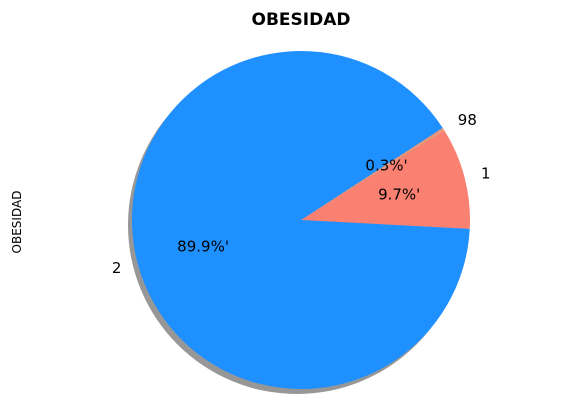 This screenshot has height=417, width=583. Describe the element at coordinates (486, 174) in the screenshot. I see `slice-label-1: 1` at that location.